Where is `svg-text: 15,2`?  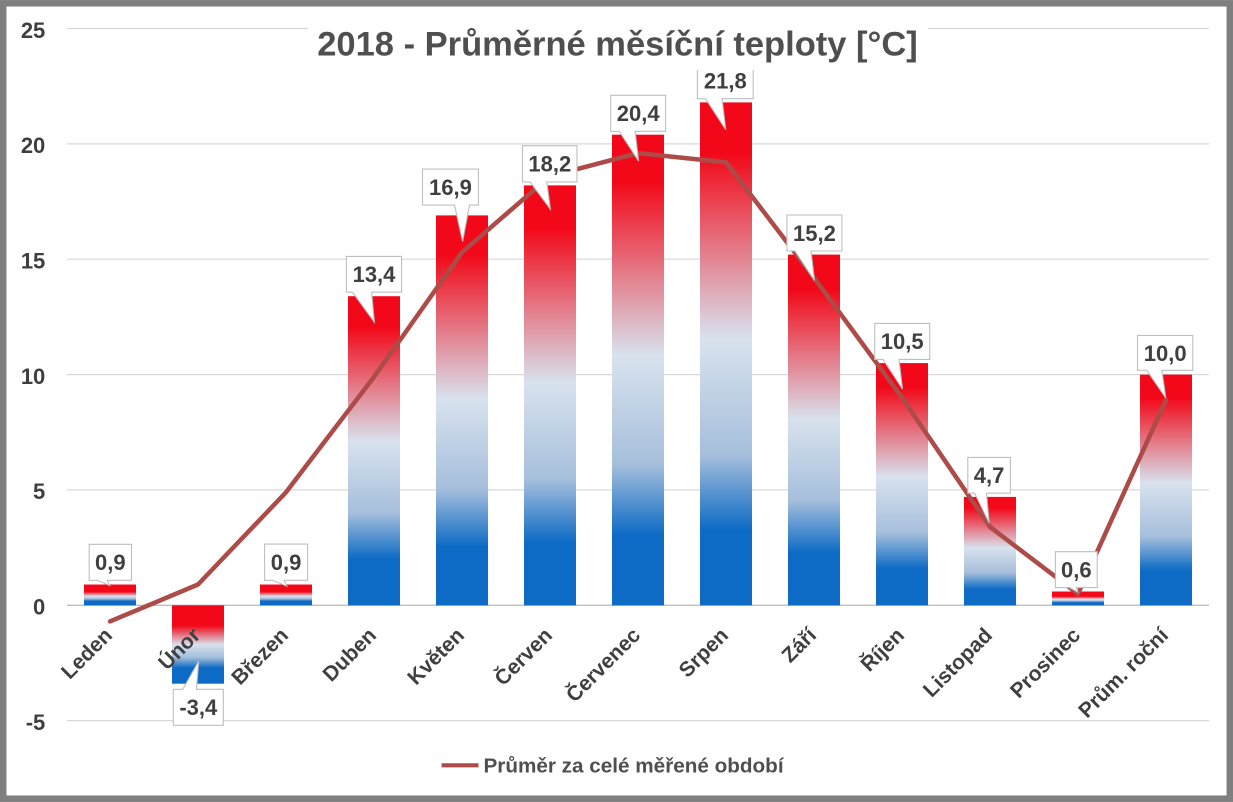 svg-text: 15,2 is located at coordinates (814, 233).